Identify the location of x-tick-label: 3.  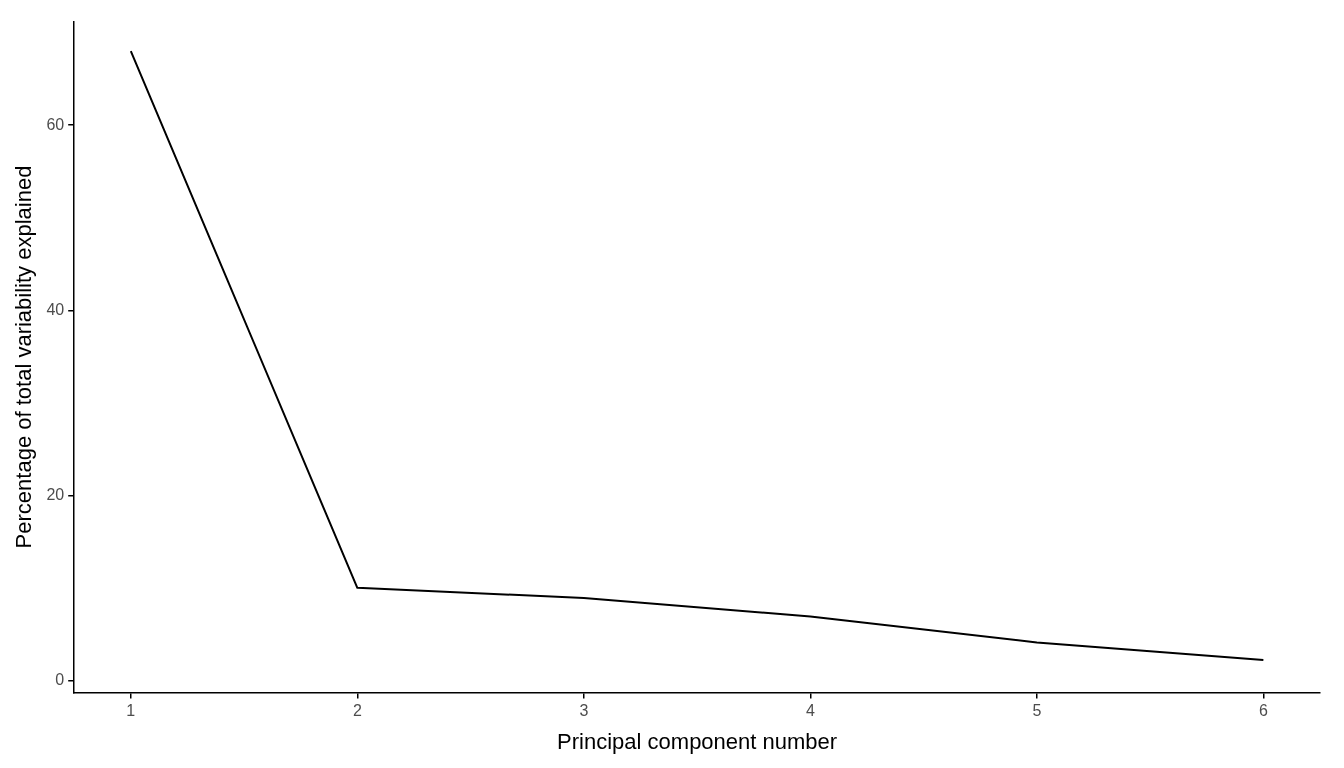
(584, 711).